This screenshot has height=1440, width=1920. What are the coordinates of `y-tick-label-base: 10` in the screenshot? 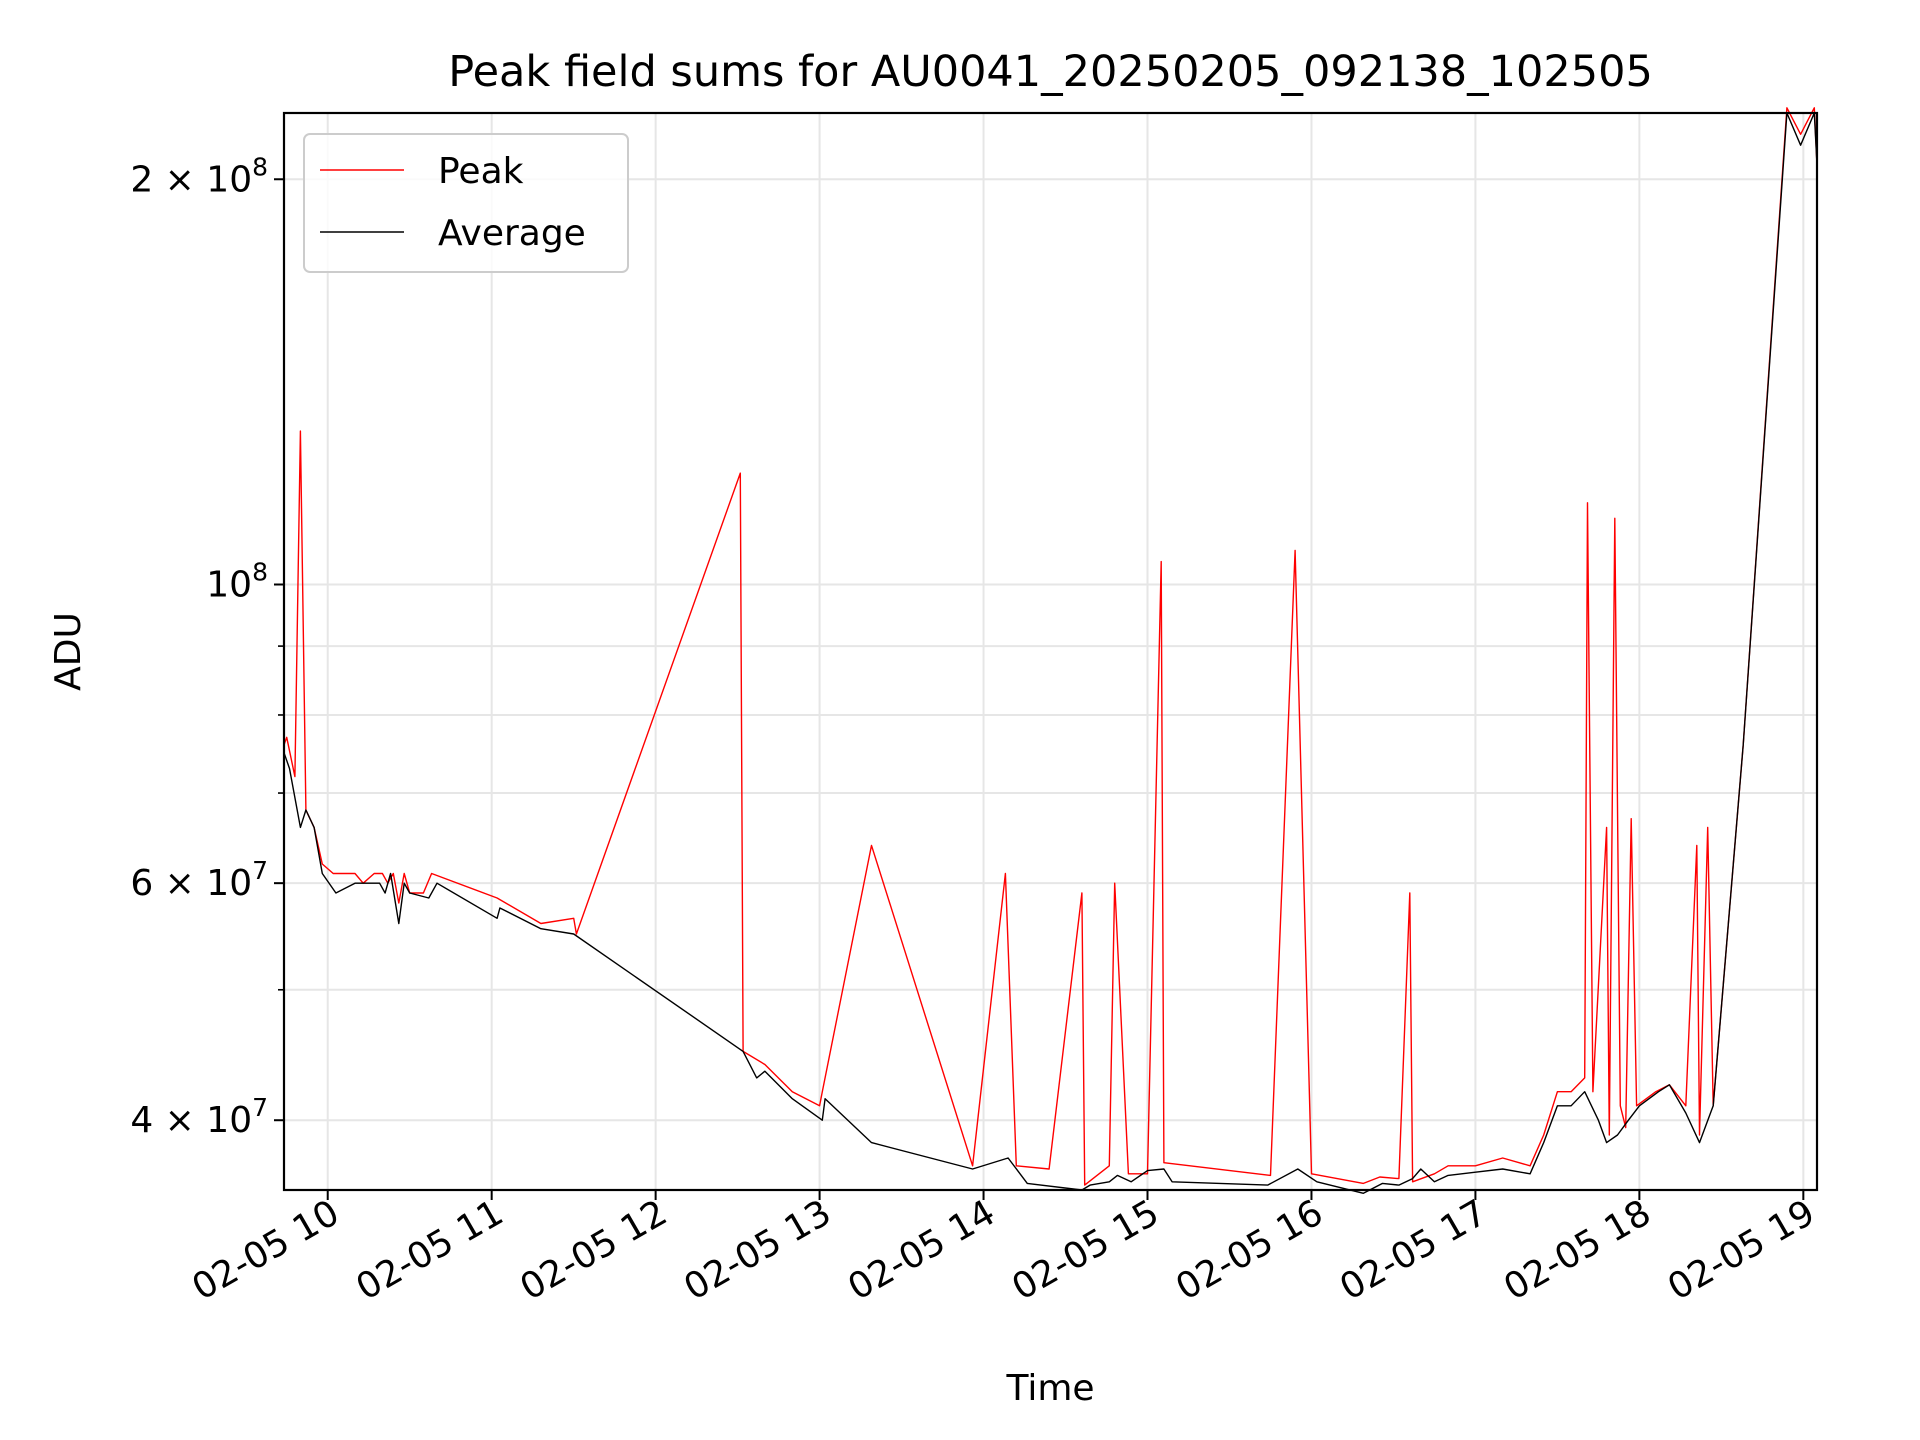 It's located at (229, 585).